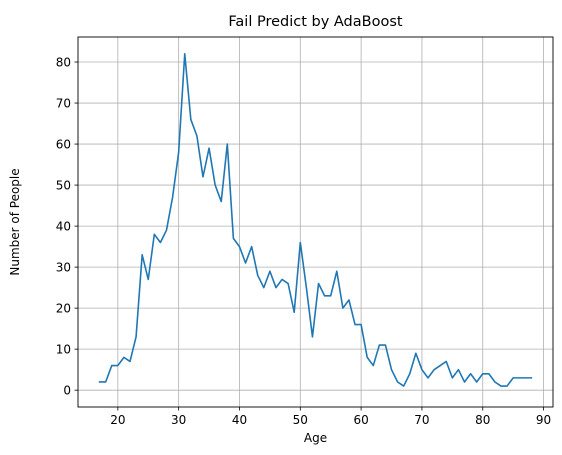 Image resolution: width=562 pixels, height=455 pixels. I want to click on x-tick-label: 30, so click(178, 420).